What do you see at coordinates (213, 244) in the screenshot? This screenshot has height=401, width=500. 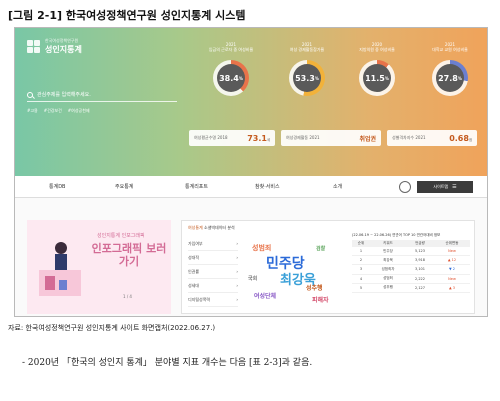 I see `category-item: 가임여부 ›` at bounding box center [213, 244].